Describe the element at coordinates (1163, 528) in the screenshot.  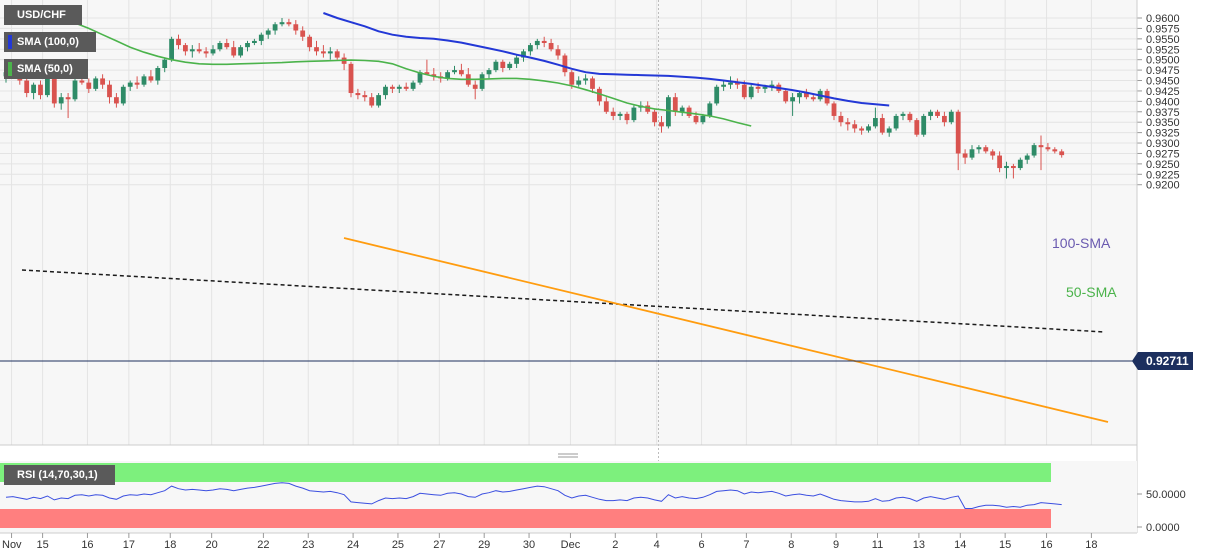
I see `rsi-tick-label: 0.0000` at that location.